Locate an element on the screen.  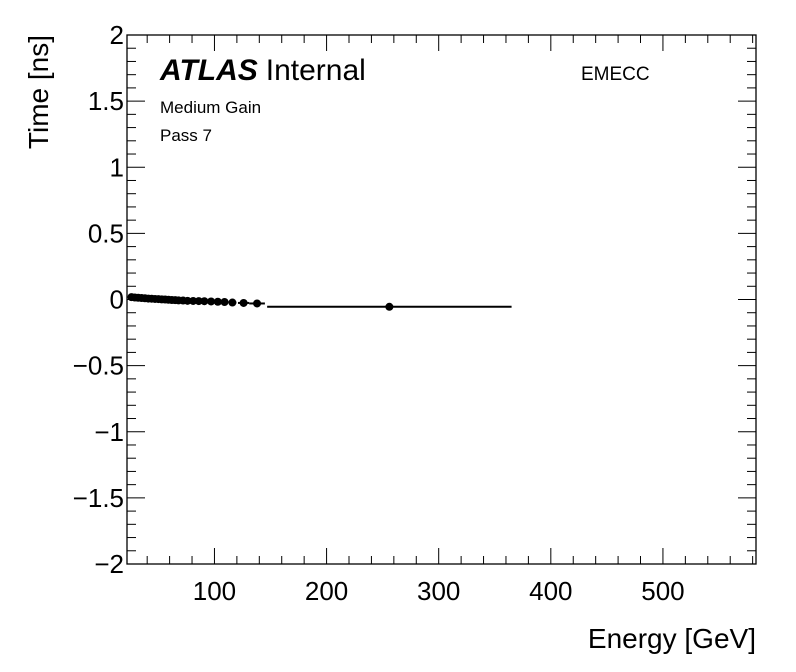
y-tick-labels: 2 1.5 1 0.5 0 −0.5 −1 −1.5 −2 is located at coordinates (98, 299).